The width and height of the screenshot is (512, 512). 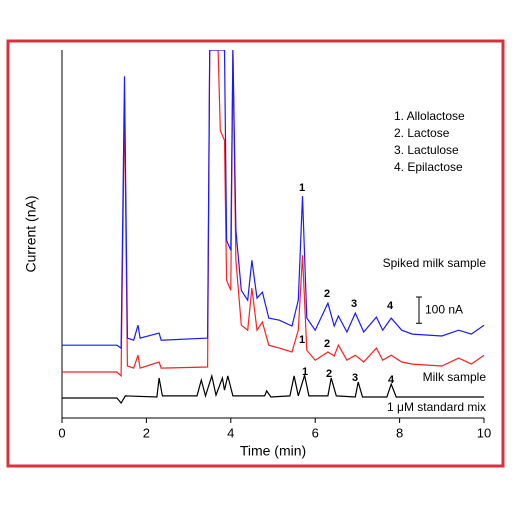 What do you see at coordinates (435, 263) in the screenshot?
I see `trace-label: Spiked milk sample` at bounding box center [435, 263].